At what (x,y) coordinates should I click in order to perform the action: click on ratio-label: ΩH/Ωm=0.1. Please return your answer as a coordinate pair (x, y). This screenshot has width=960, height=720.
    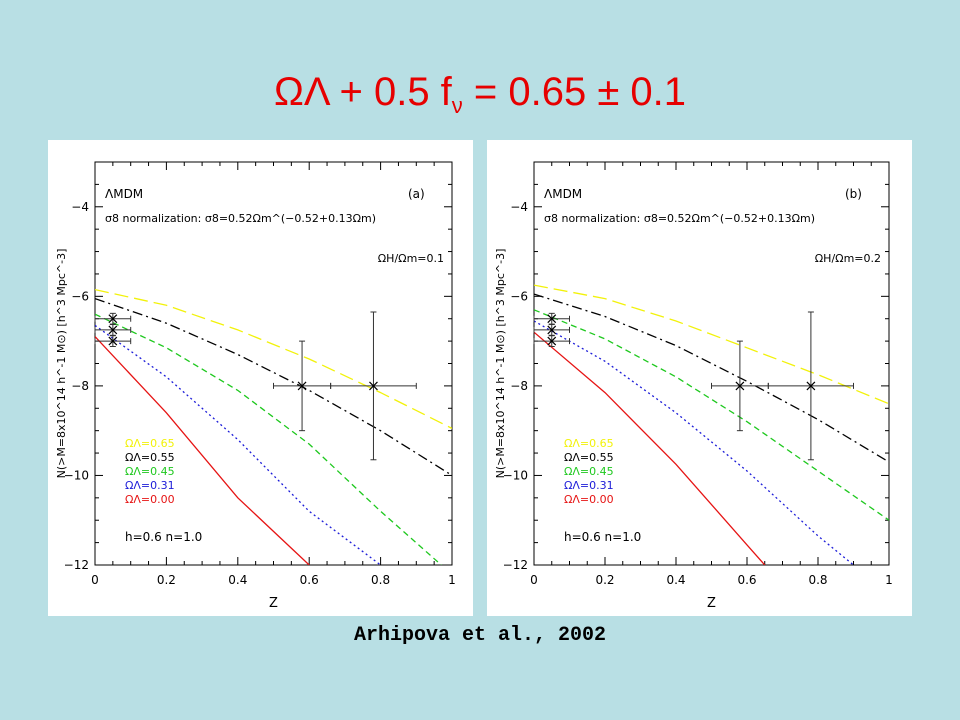
    Looking at the image, I should click on (411, 258).